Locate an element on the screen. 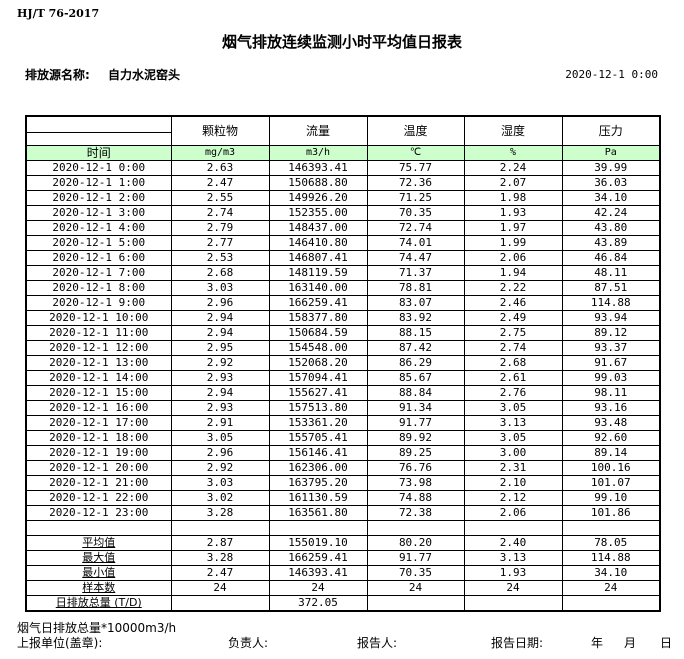 The width and height of the screenshot is (684, 659). summary-row: 样本数 24 24 24 24 24 is located at coordinates (343, 588).